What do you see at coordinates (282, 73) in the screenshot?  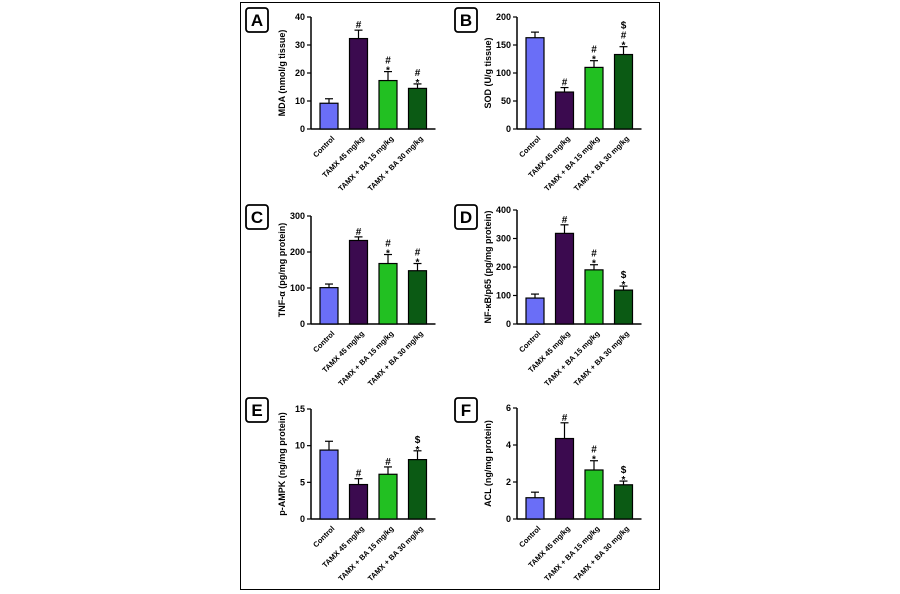 I see `y-axis-label: MDA (nmol/g tissue)` at bounding box center [282, 73].